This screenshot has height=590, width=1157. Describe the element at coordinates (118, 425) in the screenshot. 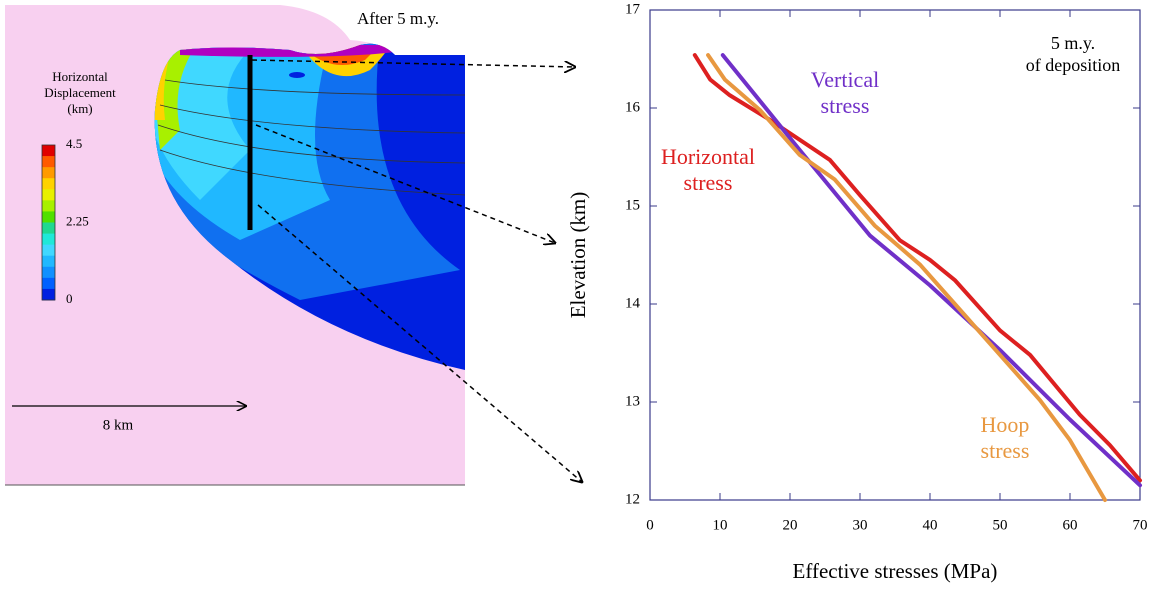

I see `scale-label: 8 km` at that location.